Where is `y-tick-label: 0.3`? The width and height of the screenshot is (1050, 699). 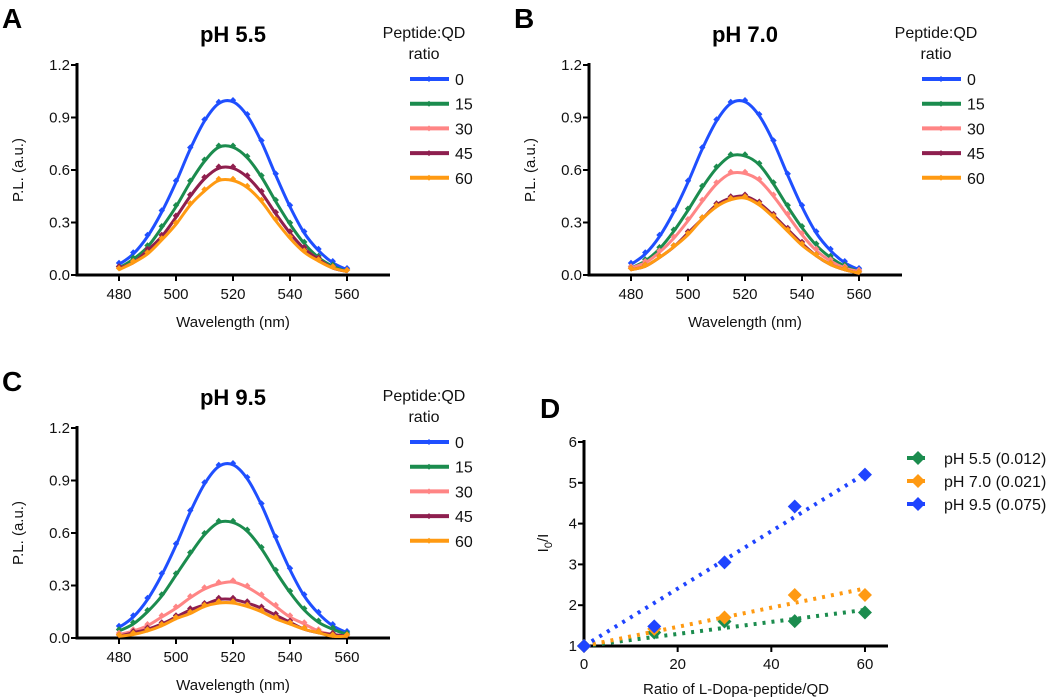
y-tick-label: 0.3 is located at coordinates (59, 586).